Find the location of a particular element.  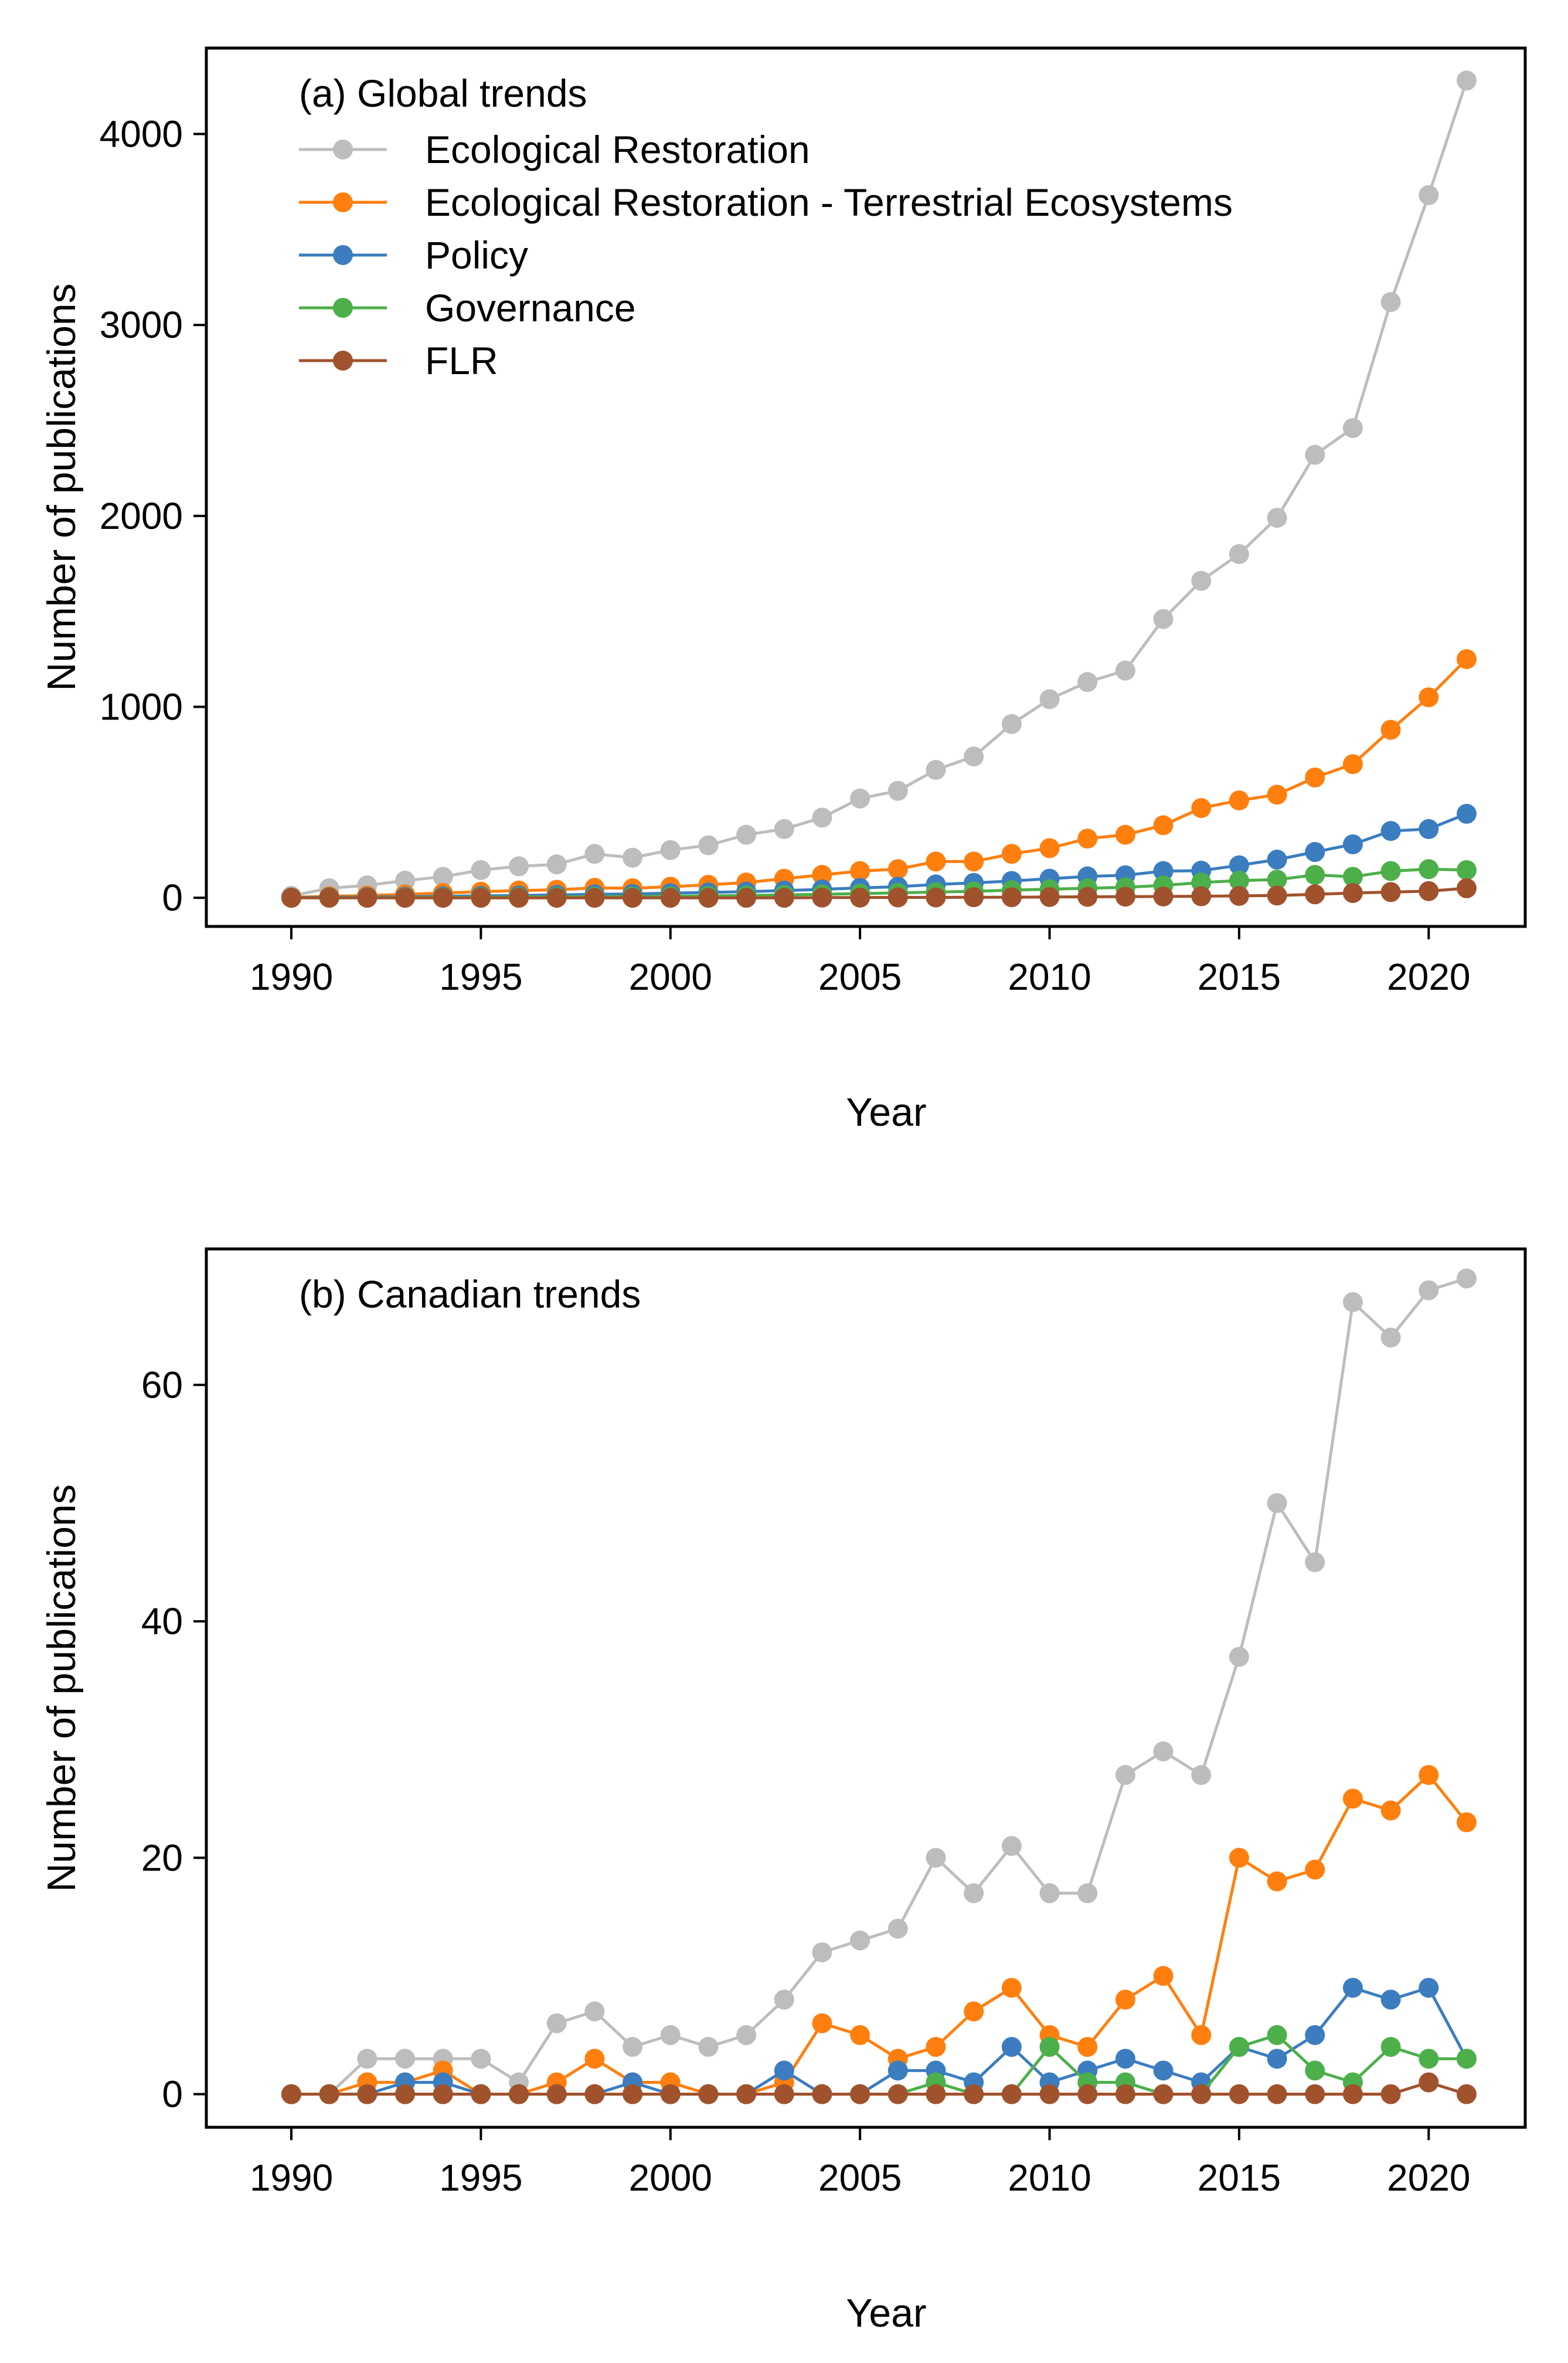

panel-title: (a) Global trends is located at coordinates (443, 93).